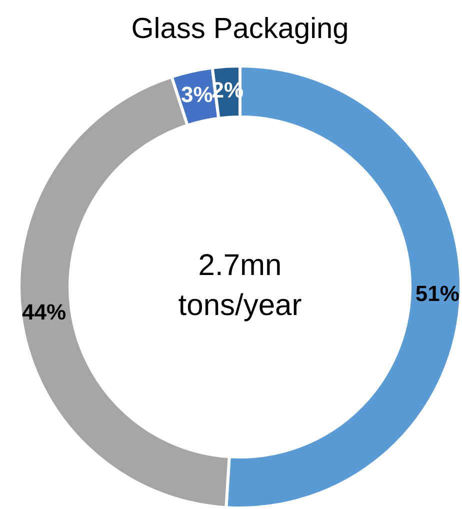  What do you see at coordinates (240, 285) in the screenshot?
I see `text: 2.7mn tons/year` at bounding box center [240, 285].